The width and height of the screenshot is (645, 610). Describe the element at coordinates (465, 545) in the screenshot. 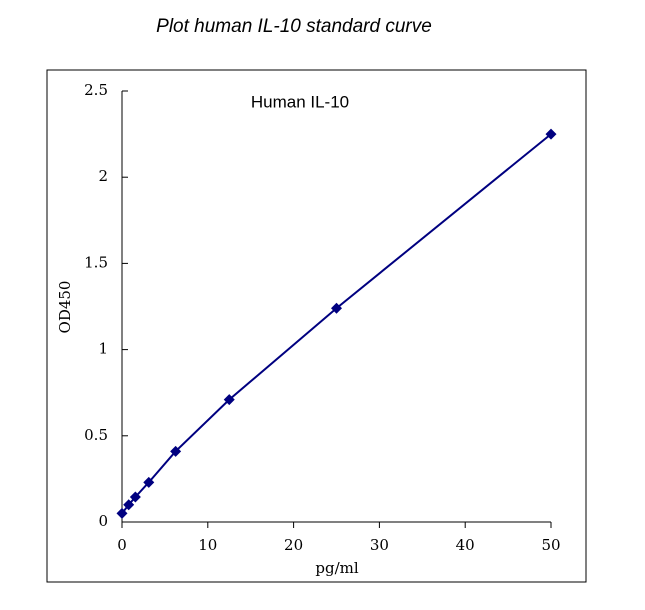

I see `x-tick-label: 40` at that location.